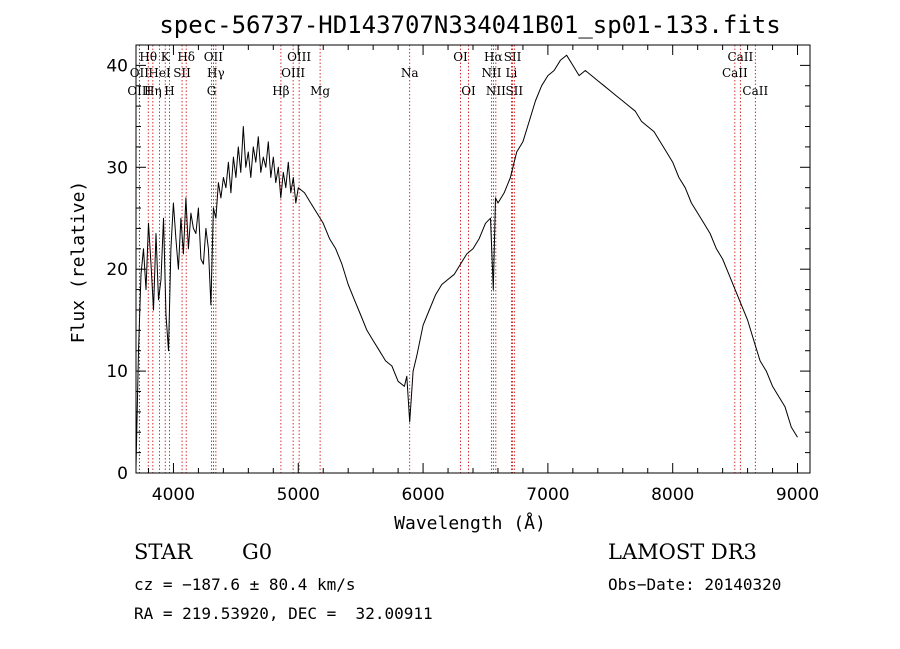  What do you see at coordinates (695, 584) in the screenshot?
I see `observation-date: Obs−Date: 20140320` at bounding box center [695, 584].